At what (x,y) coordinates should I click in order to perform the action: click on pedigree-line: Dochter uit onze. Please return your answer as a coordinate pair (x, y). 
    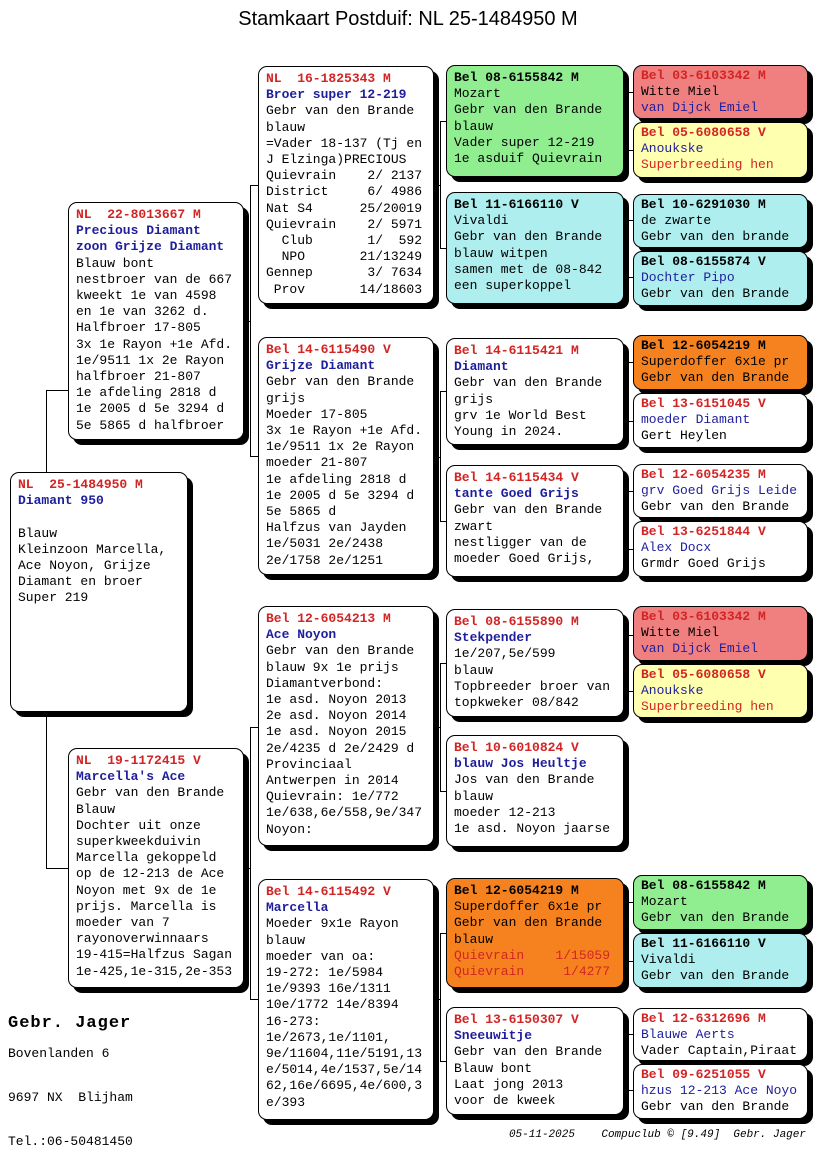
    Looking at the image, I should click on (138, 825).